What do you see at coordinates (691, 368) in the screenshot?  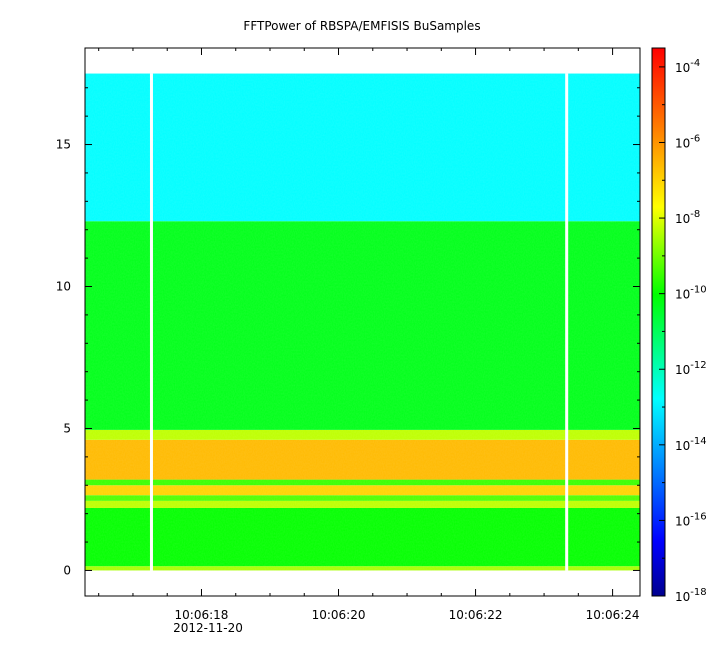 I see `colorbar-tick-label: 10⁻¹²` at bounding box center [691, 368].